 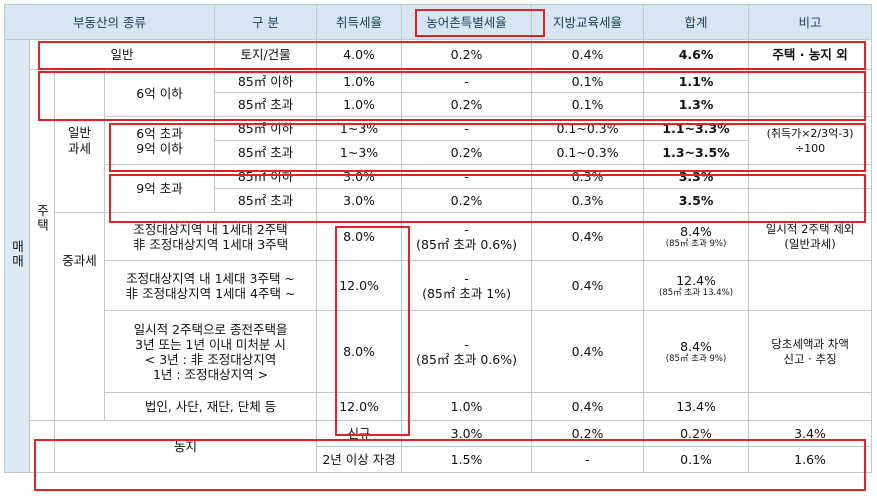 I want to click on rural-cell: - (85㎡ 초과 1%), so click(x=467, y=285).